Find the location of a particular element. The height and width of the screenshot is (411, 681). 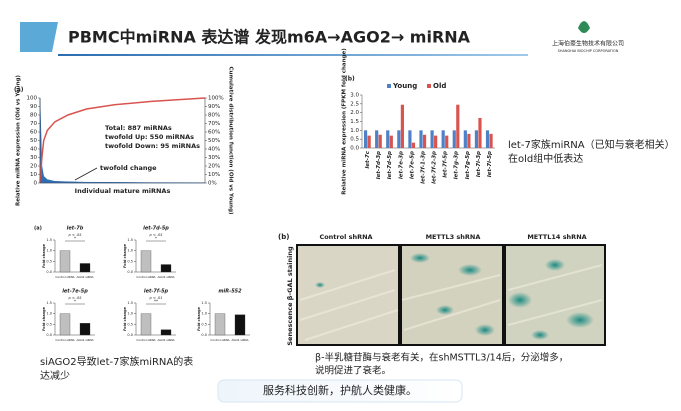

annotation: p < .05 is located at coordinates (156, 235).